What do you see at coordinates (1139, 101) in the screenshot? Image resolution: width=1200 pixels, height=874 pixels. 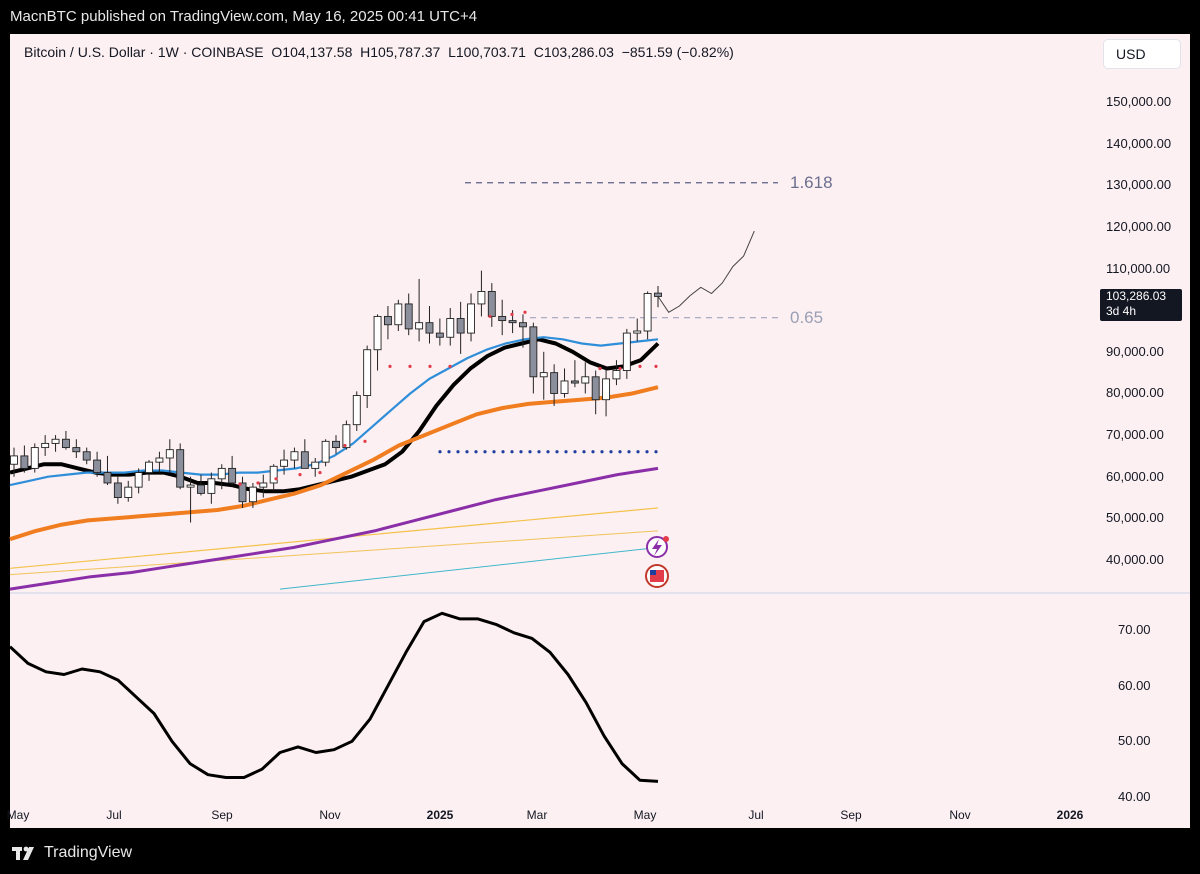 I see `price-tick-label: 150,000.00` at bounding box center [1139, 101].